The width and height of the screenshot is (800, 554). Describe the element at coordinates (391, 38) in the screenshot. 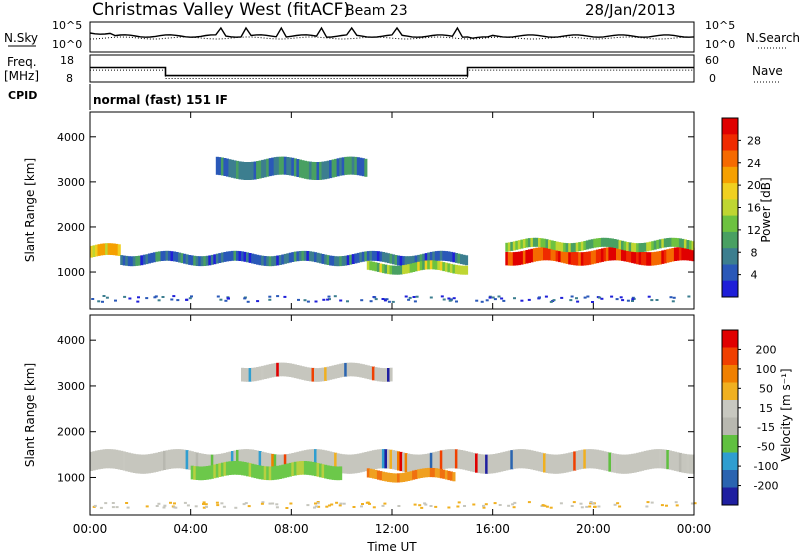

I see `noise-search-trace` at that location.